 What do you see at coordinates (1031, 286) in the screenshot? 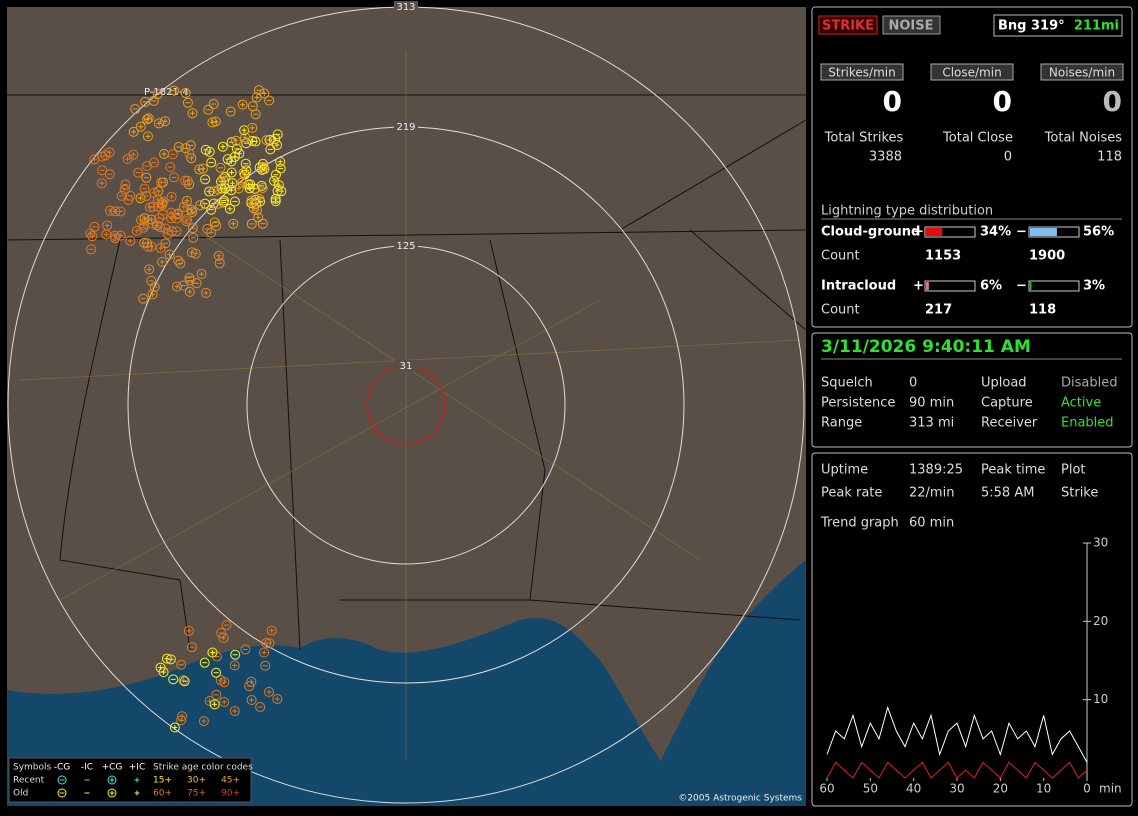
I see `percent-bar` at bounding box center [1031, 286].